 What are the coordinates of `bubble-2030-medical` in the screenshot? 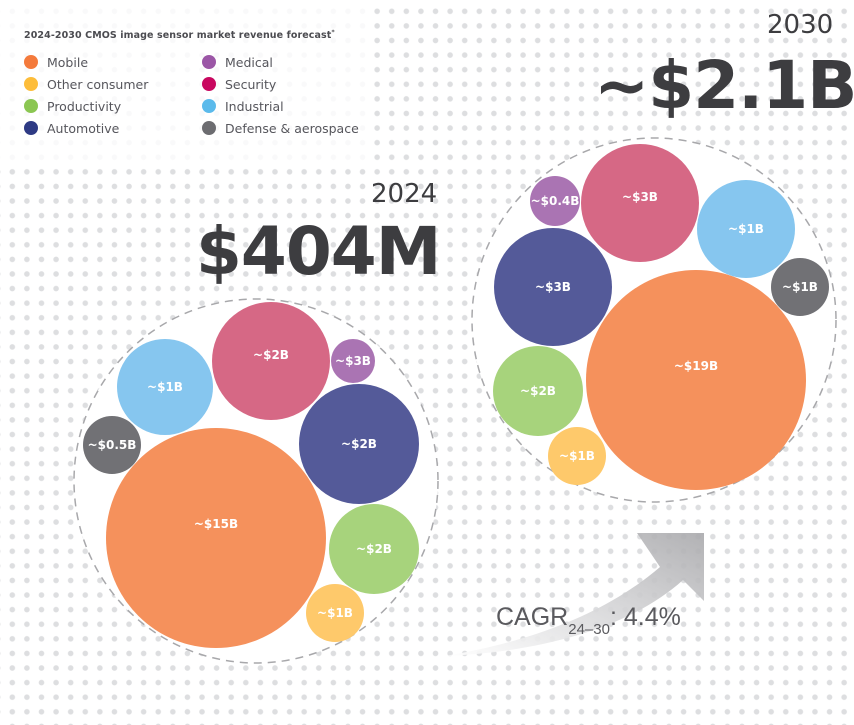 It's located at (555, 201).